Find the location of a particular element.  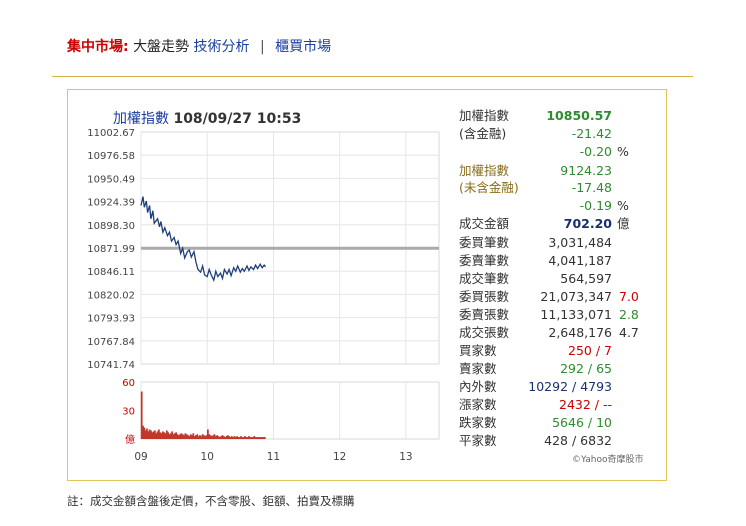

chart-title: 加權指數 108/09/27 10:53 is located at coordinates (207, 118).